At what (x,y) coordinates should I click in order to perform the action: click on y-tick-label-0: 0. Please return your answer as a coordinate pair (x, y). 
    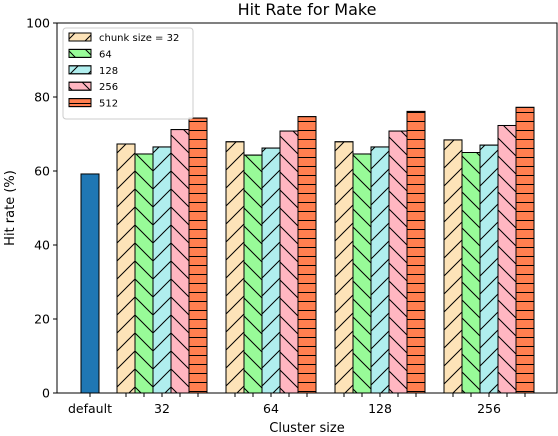
    Looking at the image, I should click on (46, 393).